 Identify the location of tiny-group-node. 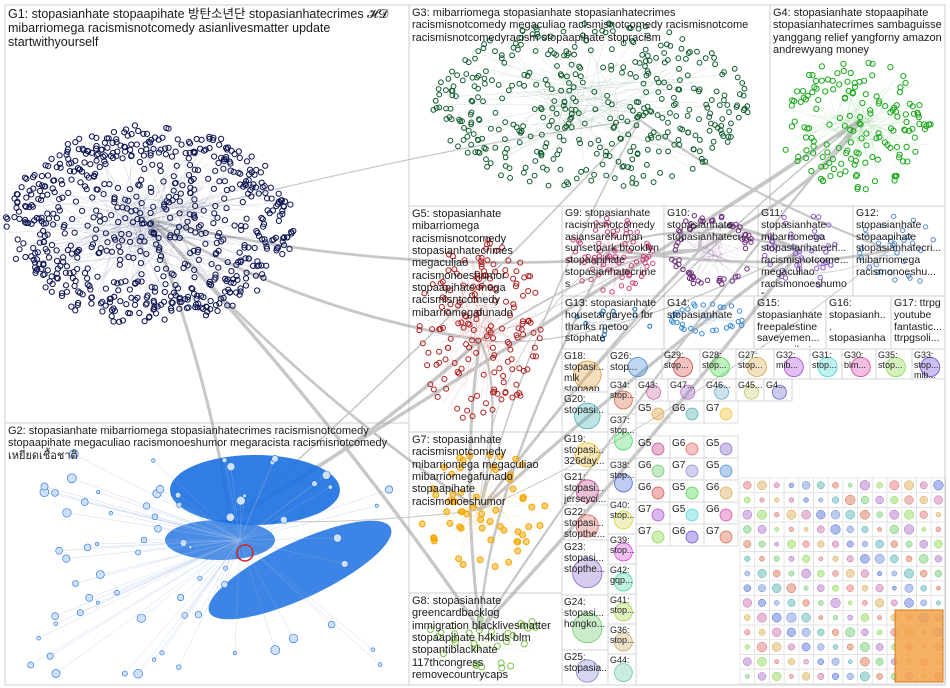
(692, 471).